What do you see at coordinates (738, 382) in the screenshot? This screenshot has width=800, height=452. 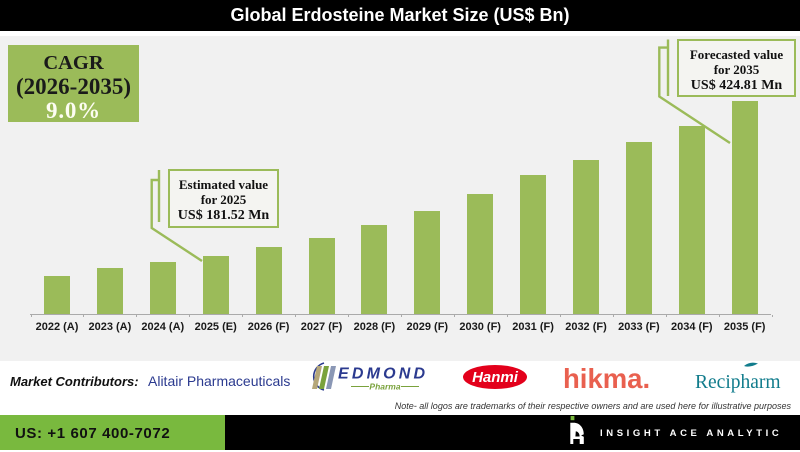 I see `svg-text: Recipharm` at bounding box center [738, 382].